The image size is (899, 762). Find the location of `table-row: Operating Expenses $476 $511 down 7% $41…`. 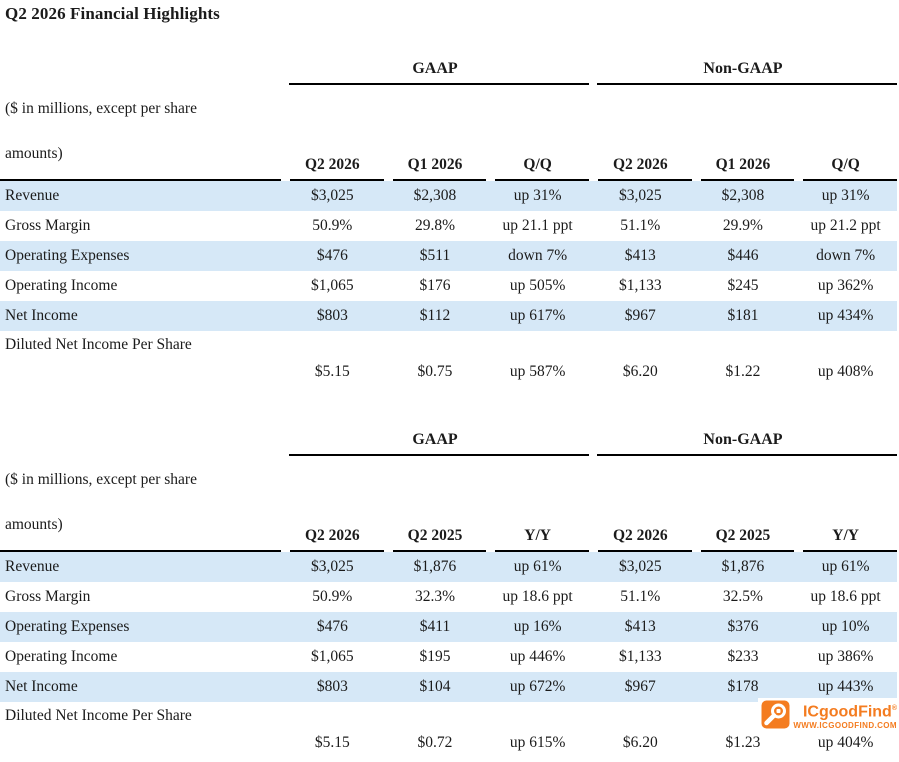

table-row: Operating Expenses $476 $511 down 7% $41… is located at coordinates (448, 256).